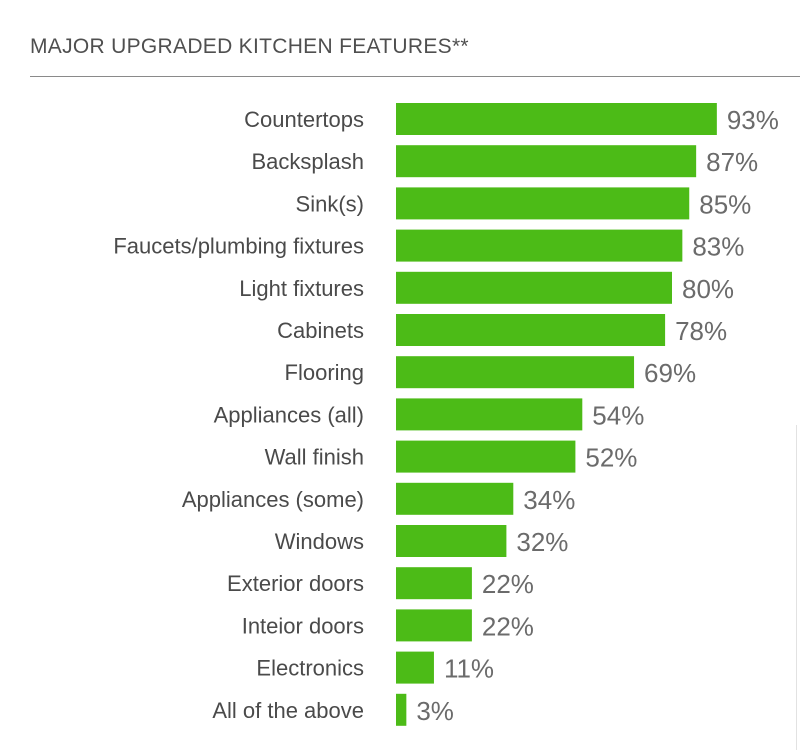 The height and width of the screenshot is (750, 800). I want to click on value-label: 78%, so click(701, 331).